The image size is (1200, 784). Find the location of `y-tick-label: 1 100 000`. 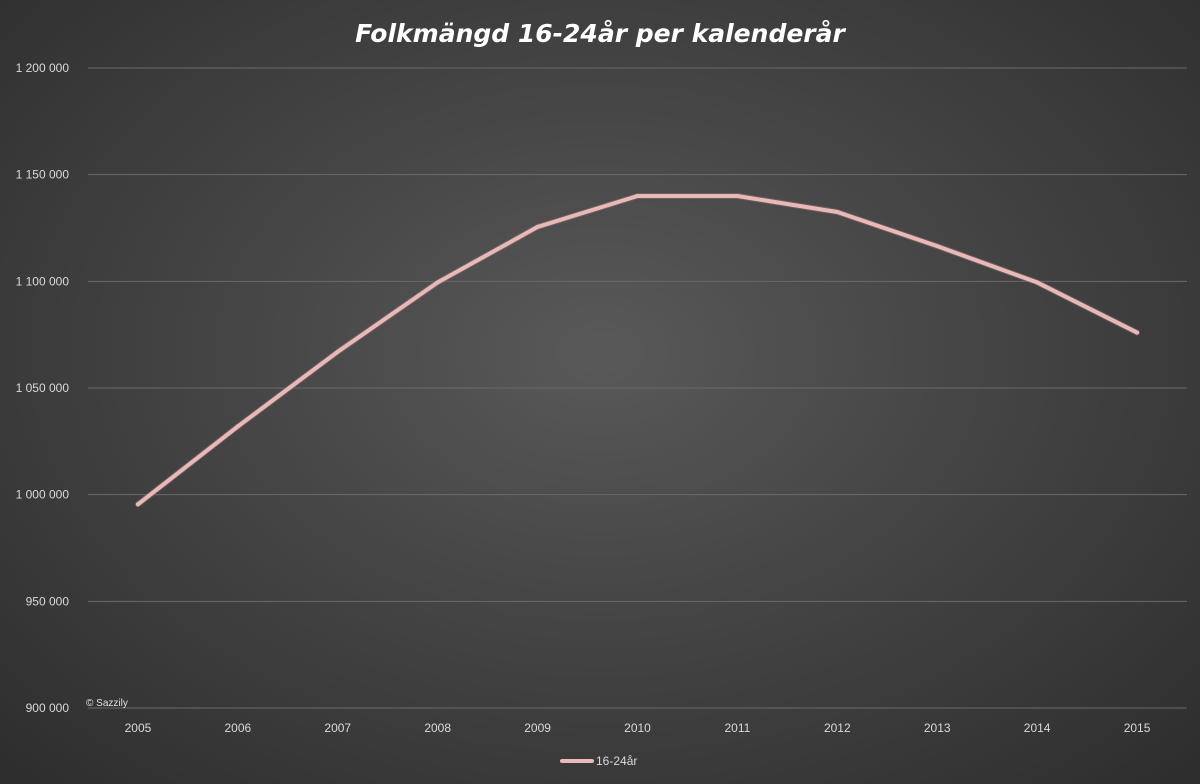

y-tick-label: 1 100 000 is located at coordinates (43, 281).